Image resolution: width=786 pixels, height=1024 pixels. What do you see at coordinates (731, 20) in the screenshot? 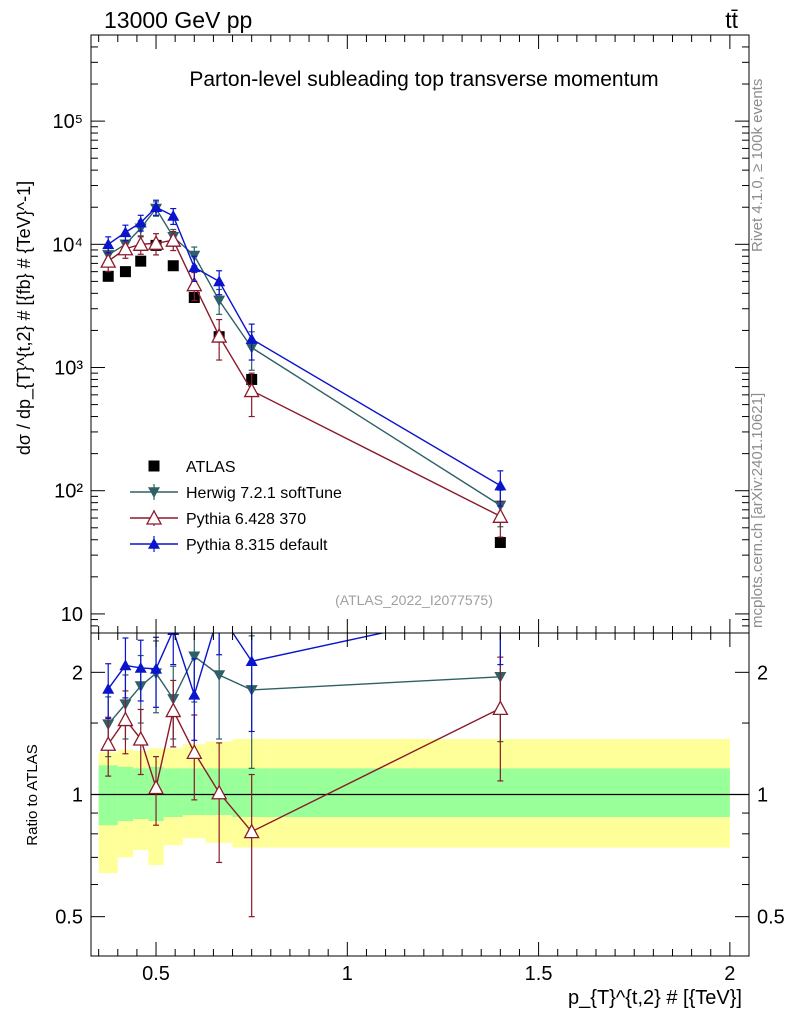
I see `process-label: tt̄` at bounding box center [731, 20].